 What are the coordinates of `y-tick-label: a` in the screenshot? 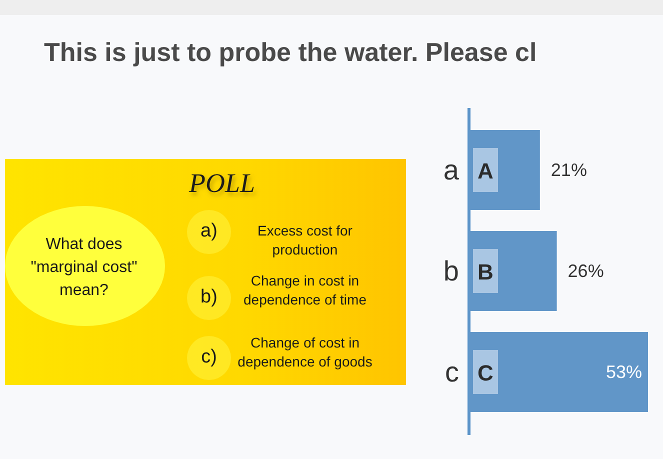 It's located at (451, 170).